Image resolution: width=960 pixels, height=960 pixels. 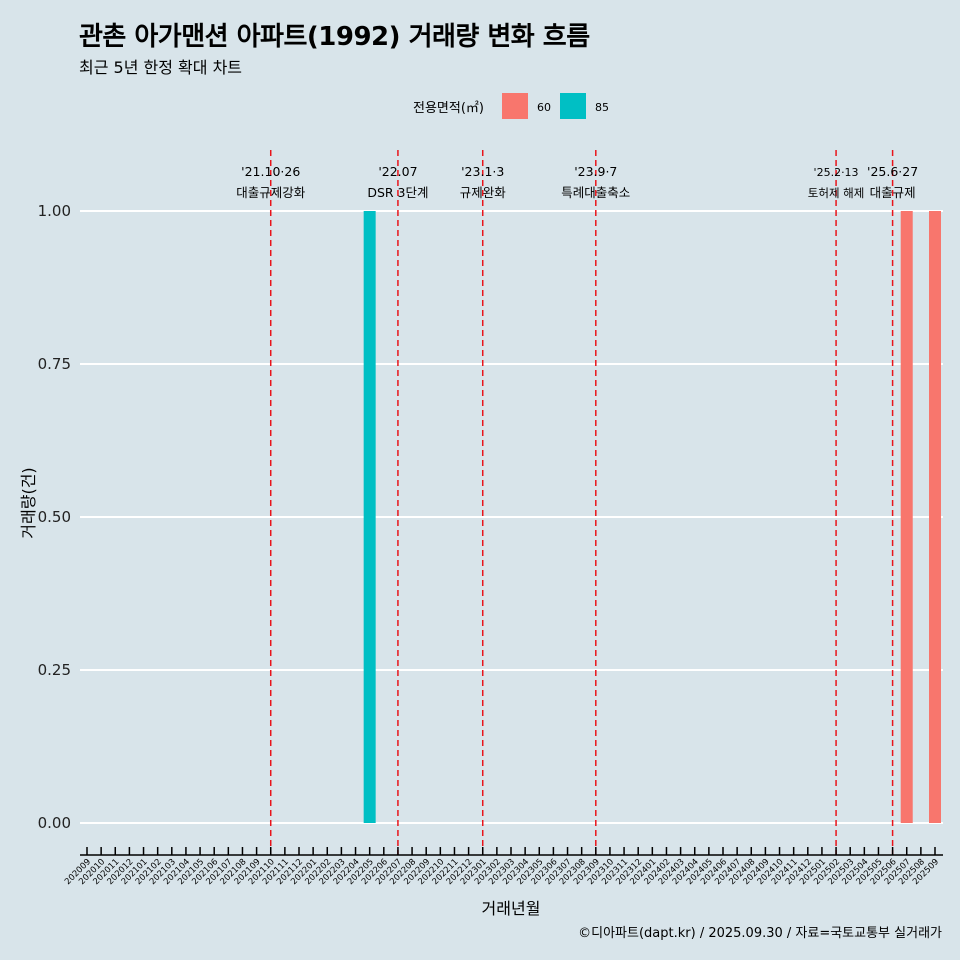 I want to click on legend-label-60: 60, so click(x=544, y=107).